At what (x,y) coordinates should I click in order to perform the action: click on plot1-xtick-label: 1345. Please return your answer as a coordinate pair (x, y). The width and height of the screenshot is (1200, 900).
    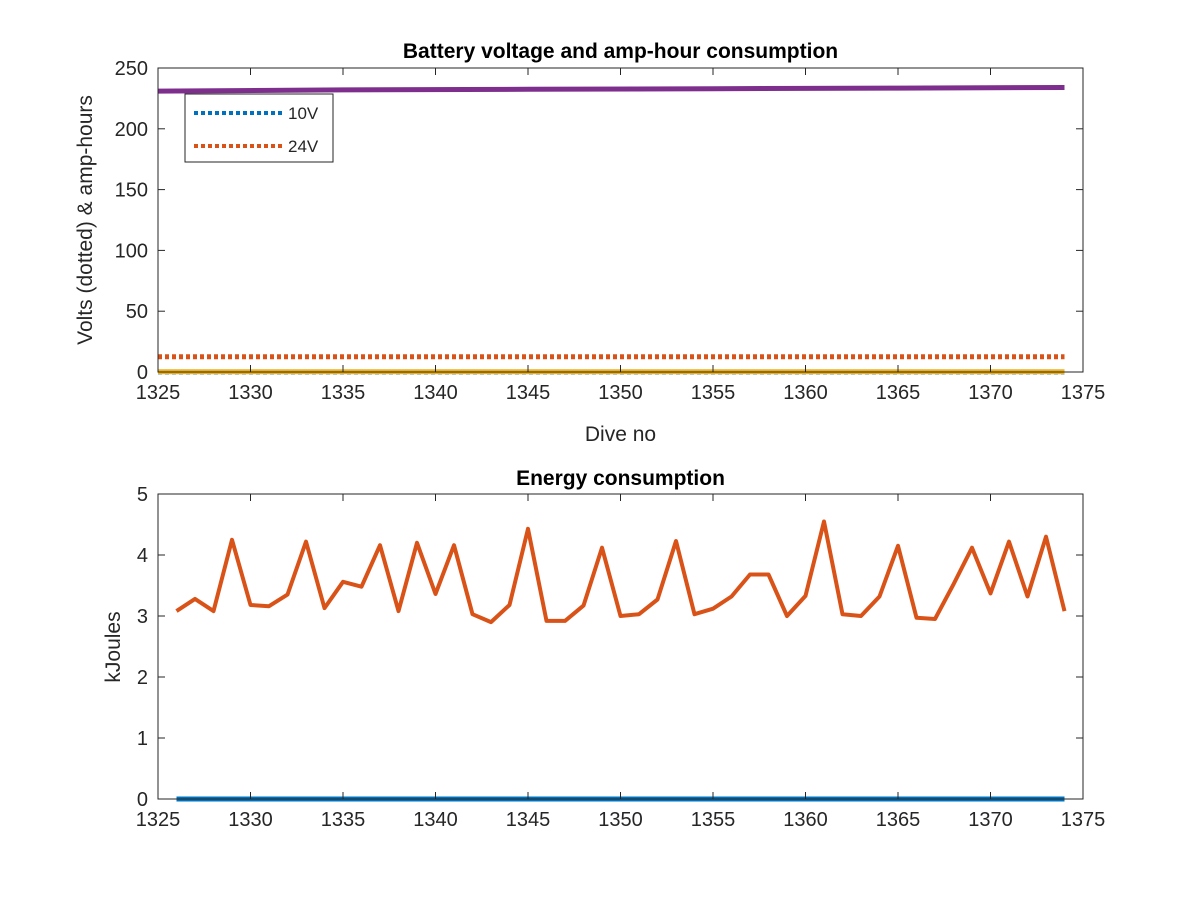
    Looking at the image, I should click on (528, 393).